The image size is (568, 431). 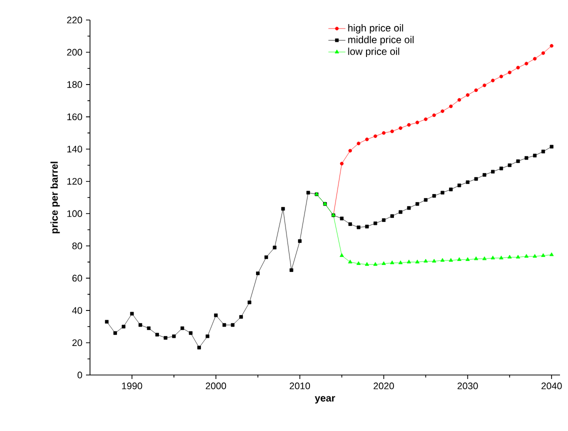 What do you see at coordinates (552, 386) in the screenshot?
I see `x-tick-label: 2040` at bounding box center [552, 386].